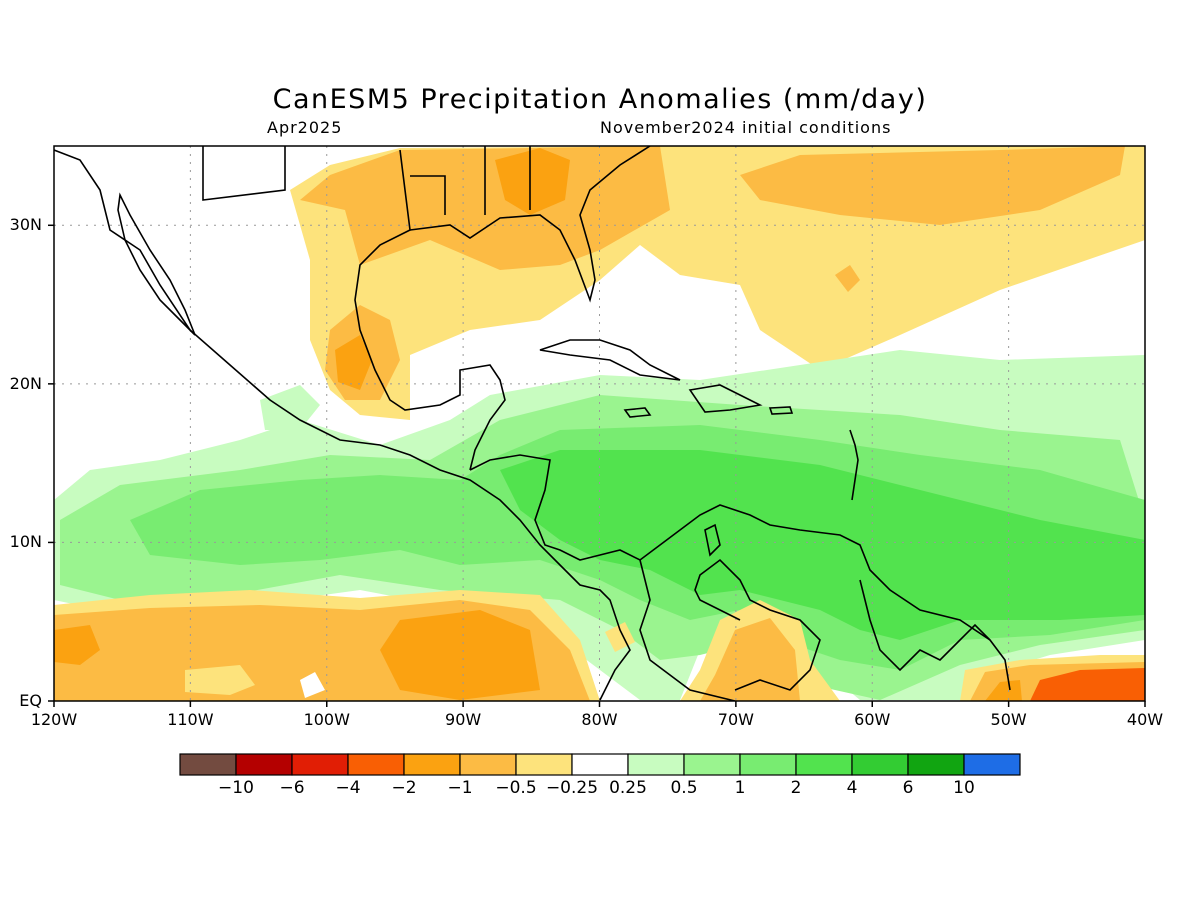 This screenshot has width=1200, height=900. I want to click on contour-neg-mid-amazon, so click(750, 659).